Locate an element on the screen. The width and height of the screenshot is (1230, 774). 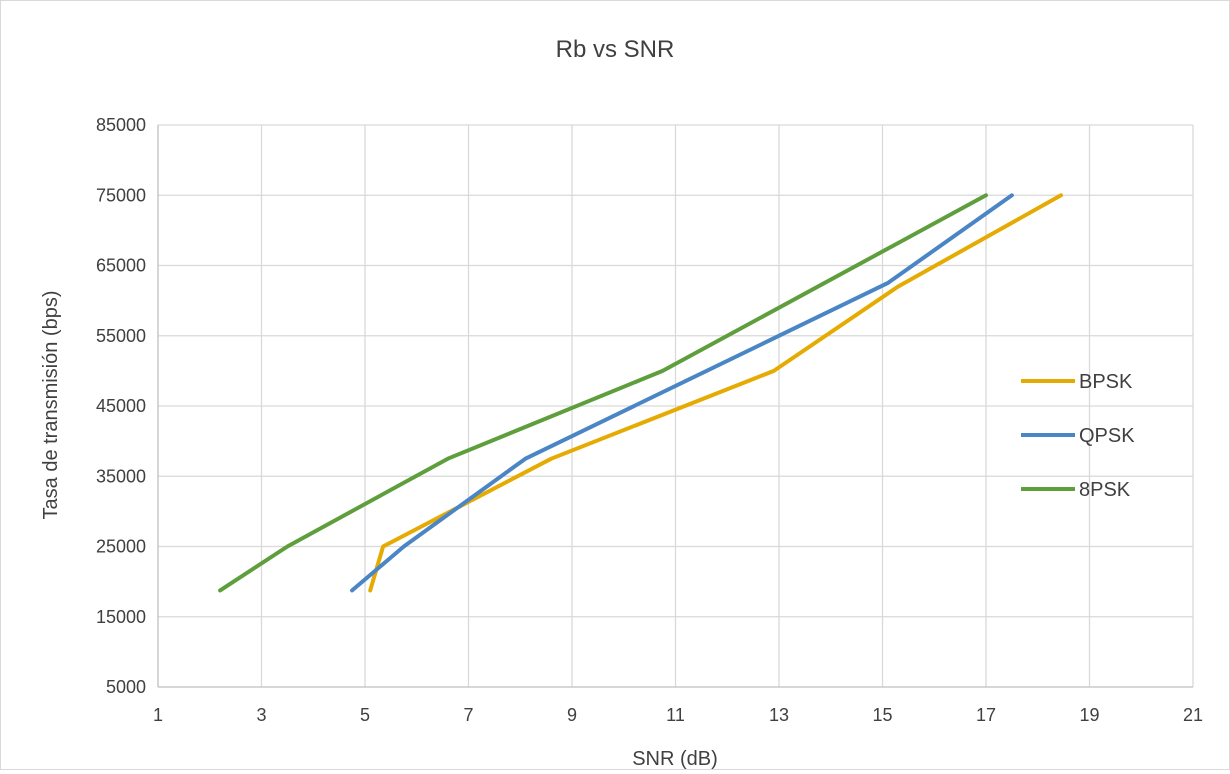
chart-title: Rb vs SNR is located at coordinates (615, 49).